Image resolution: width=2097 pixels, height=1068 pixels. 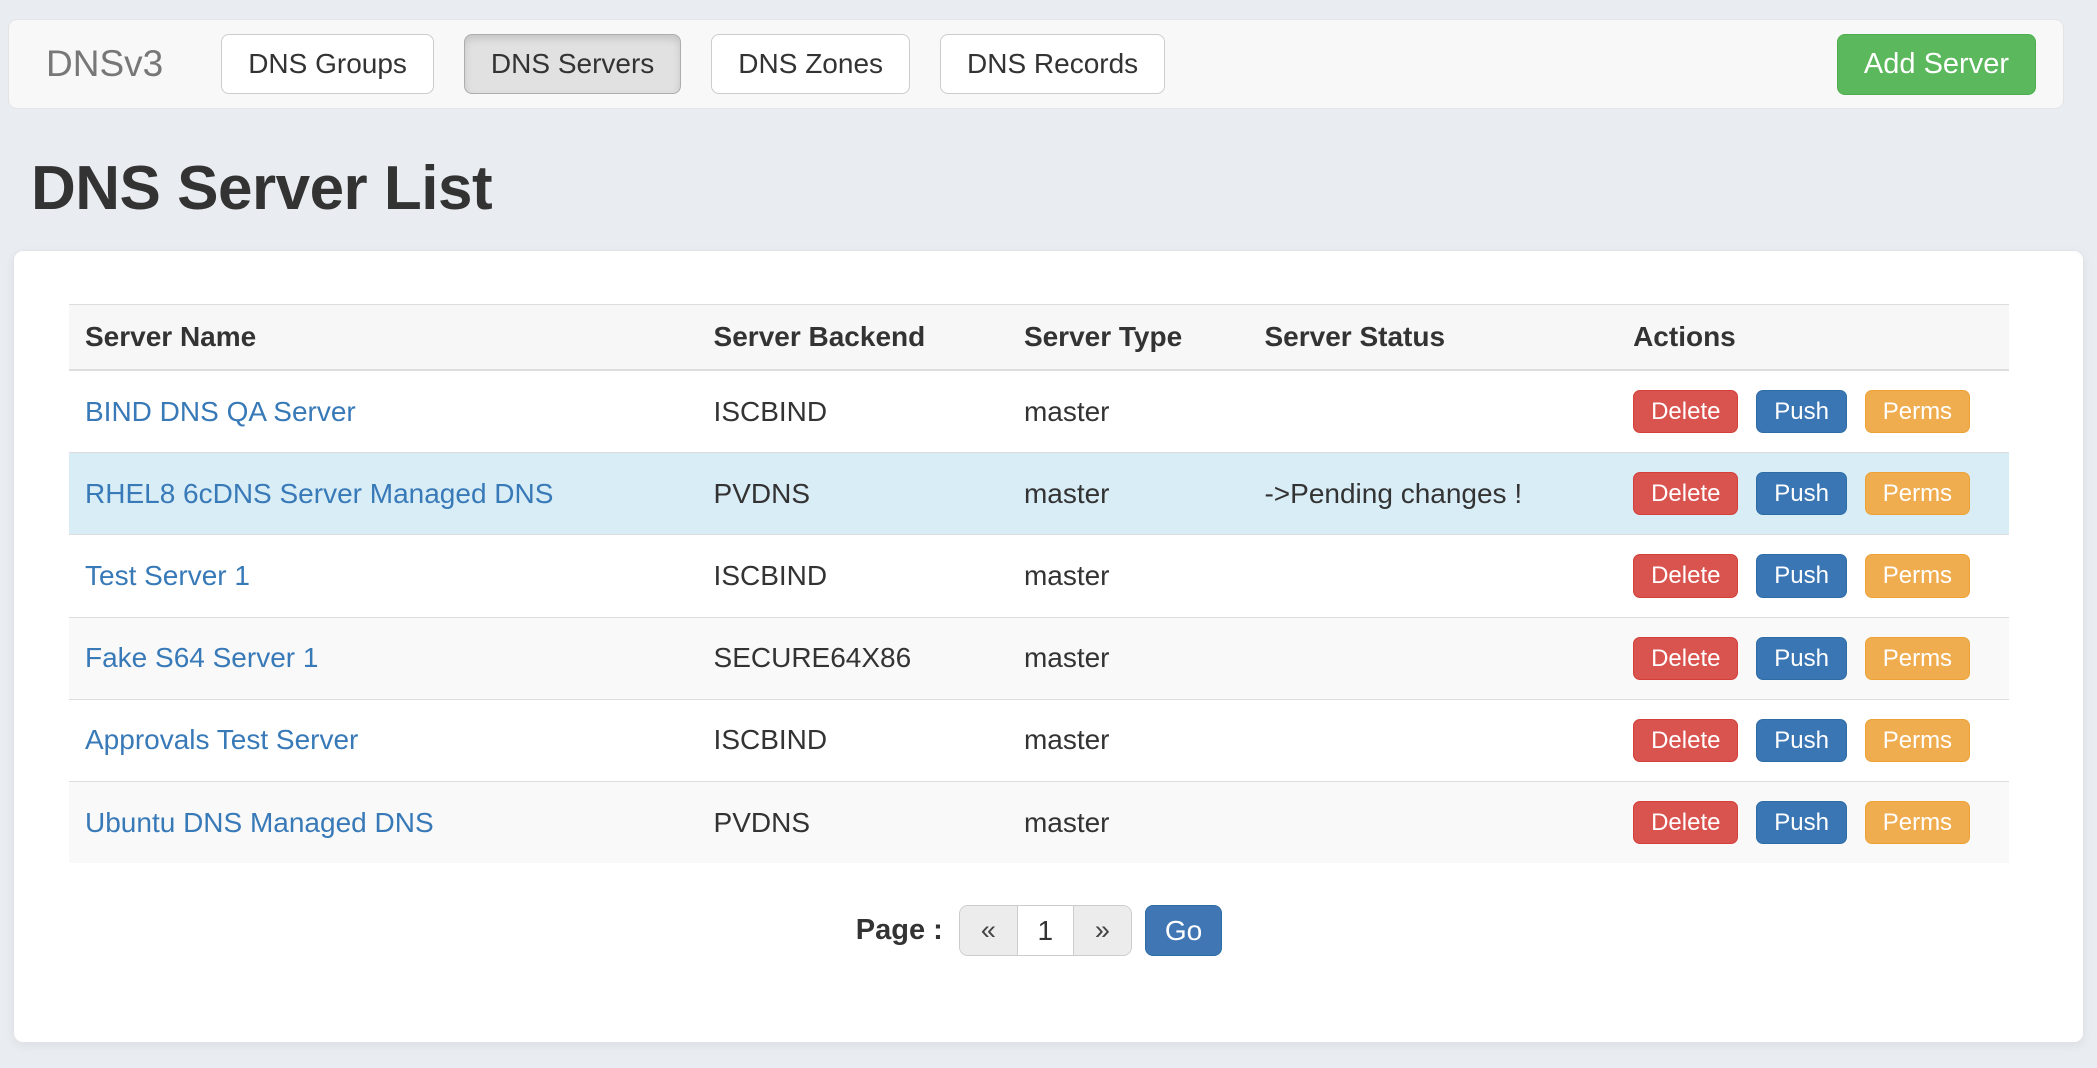 I want to click on server-name-link: BIND DNS QA Server, so click(x=220, y=411).